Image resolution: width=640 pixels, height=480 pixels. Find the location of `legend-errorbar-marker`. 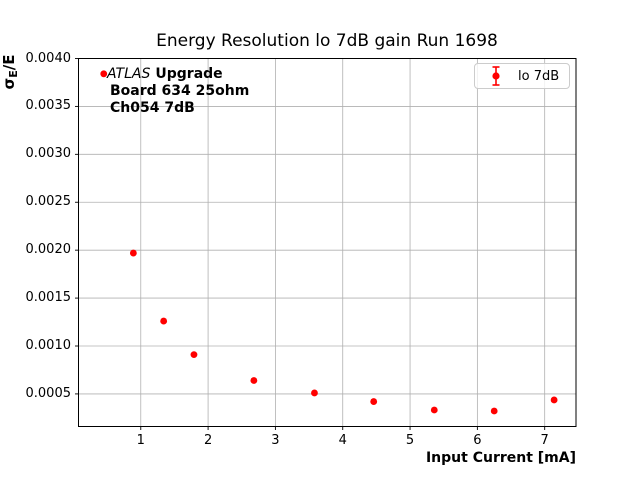

legend-errorbar-marker is located at coordinates (496, 76).